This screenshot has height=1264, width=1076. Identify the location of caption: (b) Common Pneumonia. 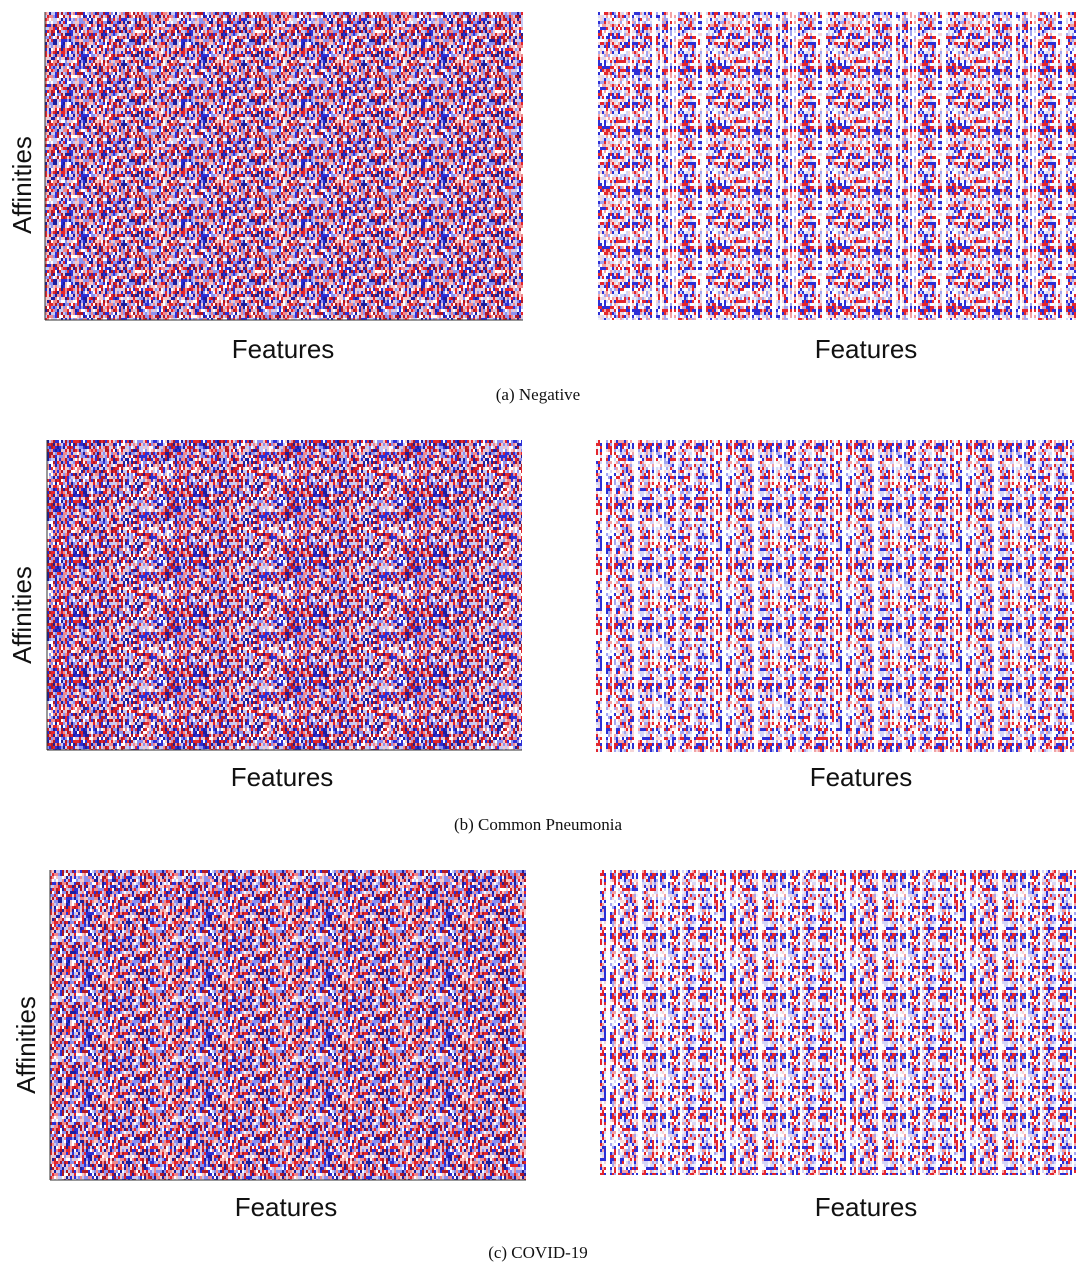
(538, 824).